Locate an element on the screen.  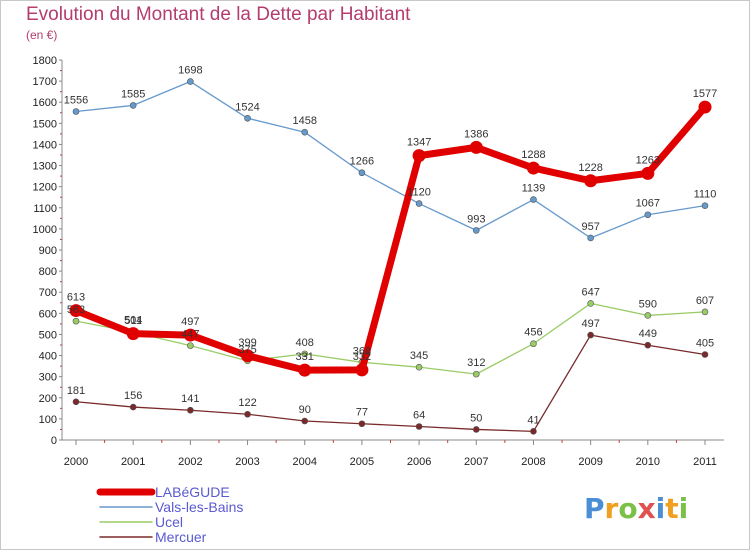
data-label: 497 is located at coordinates (590, 324).